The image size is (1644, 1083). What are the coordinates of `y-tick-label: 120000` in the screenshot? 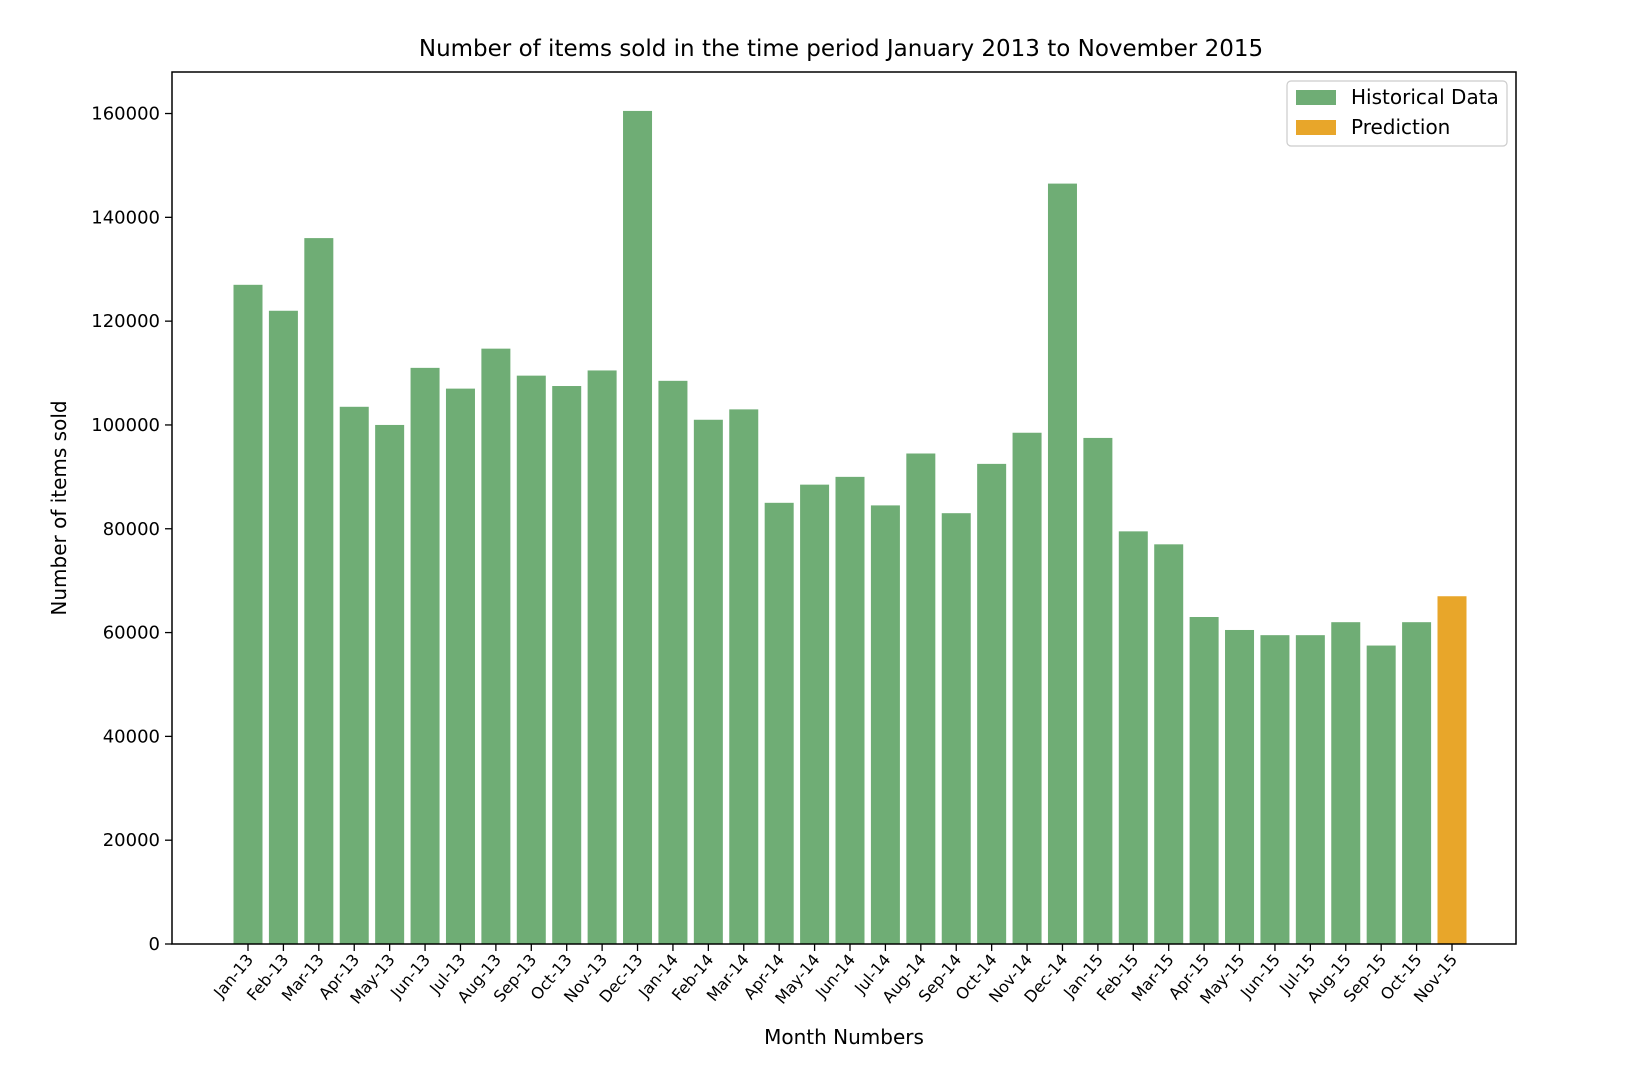 It's located at (125, 321).